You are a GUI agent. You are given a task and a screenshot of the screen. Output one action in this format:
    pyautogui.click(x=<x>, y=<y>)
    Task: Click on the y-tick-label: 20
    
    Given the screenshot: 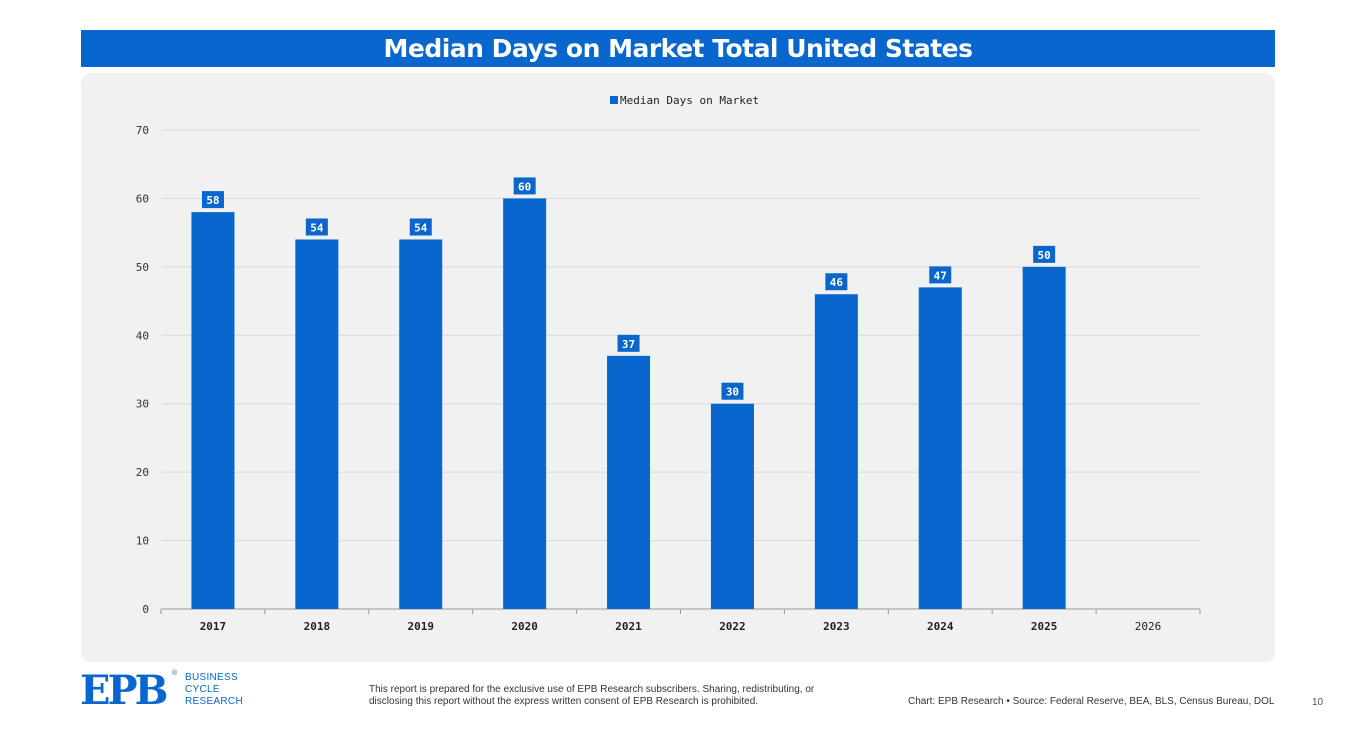 What is the action you would take?
    pyautogui.click(x=142, y=472)
    